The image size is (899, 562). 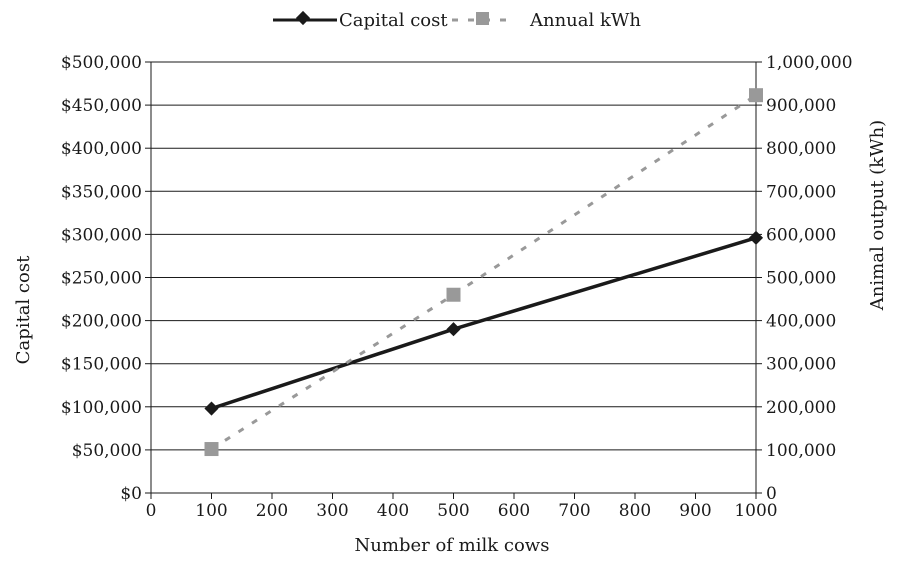 What do you see at coordinates (809, 63) in the screenshot?
I see `y-right-tick-label: 1,000,000` at bounding box center [809, 63].